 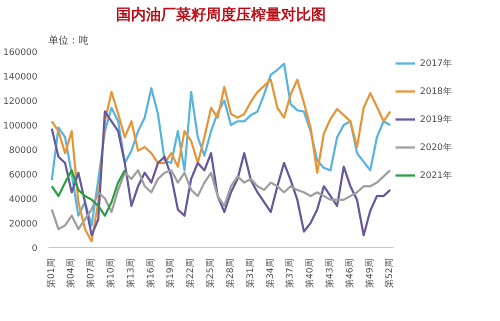 I want to click on x-tick-label: 第28周, so click(x=230, y=273).